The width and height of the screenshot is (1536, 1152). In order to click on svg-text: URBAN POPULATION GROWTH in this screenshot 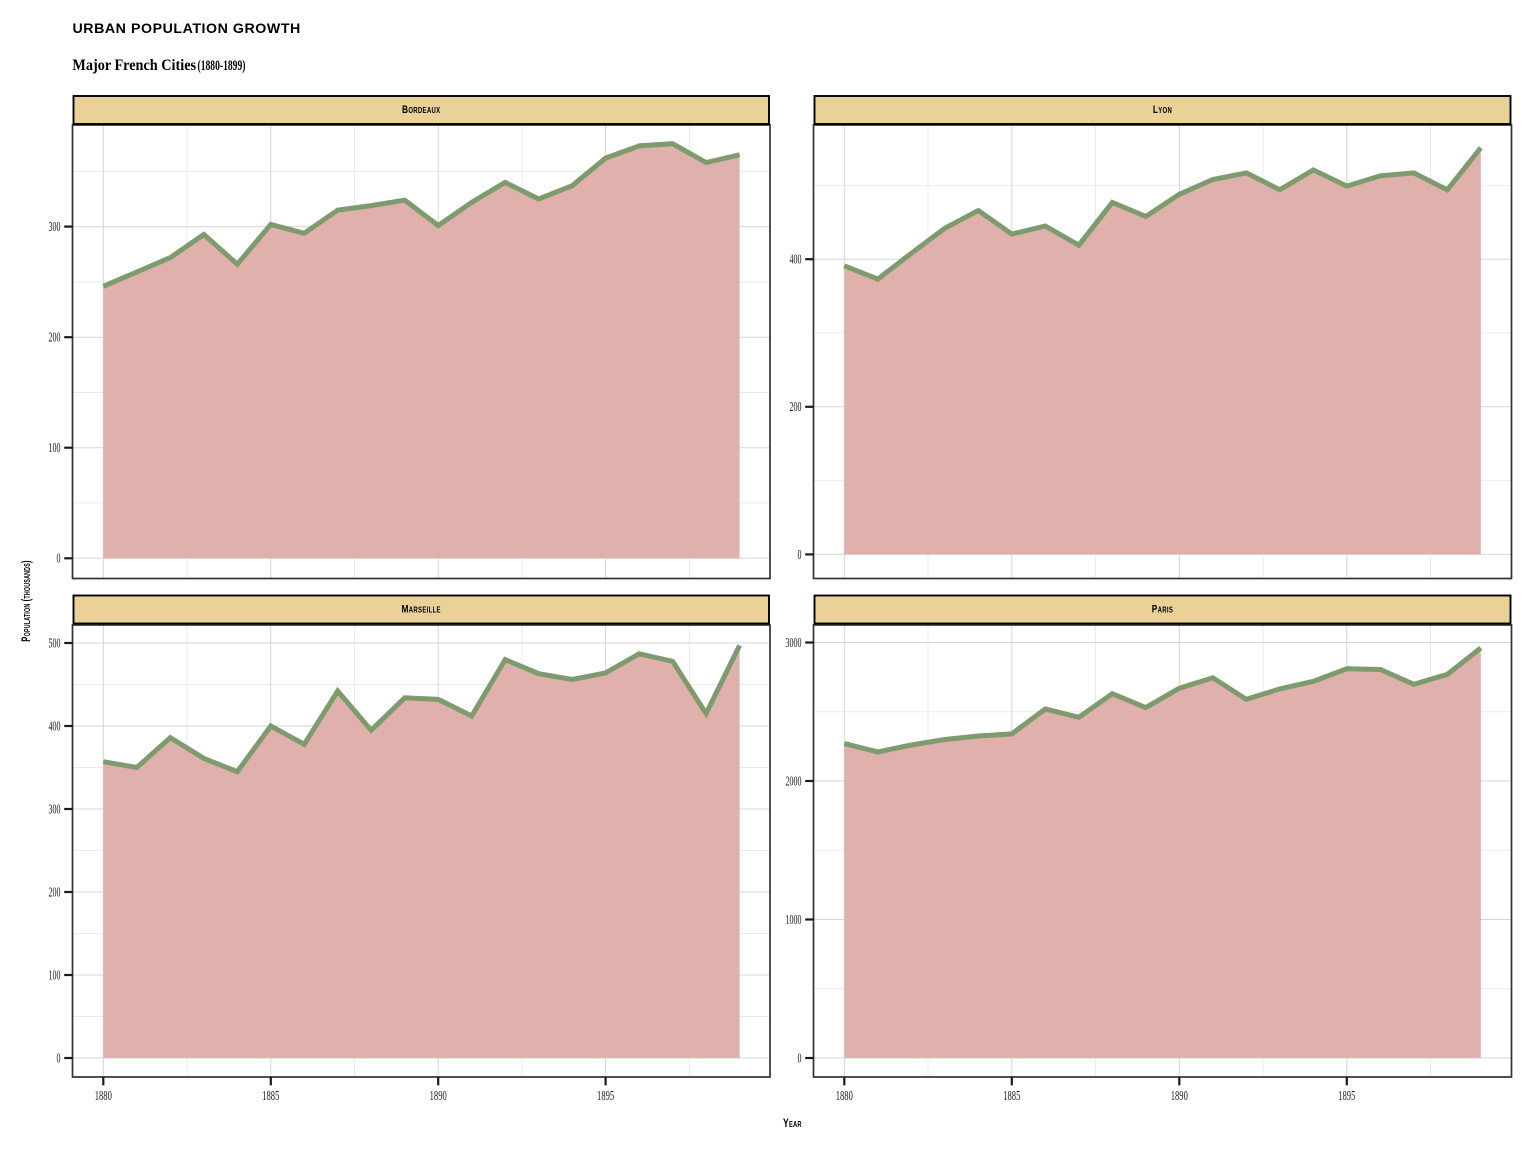, I will do `click(187, 29)`.